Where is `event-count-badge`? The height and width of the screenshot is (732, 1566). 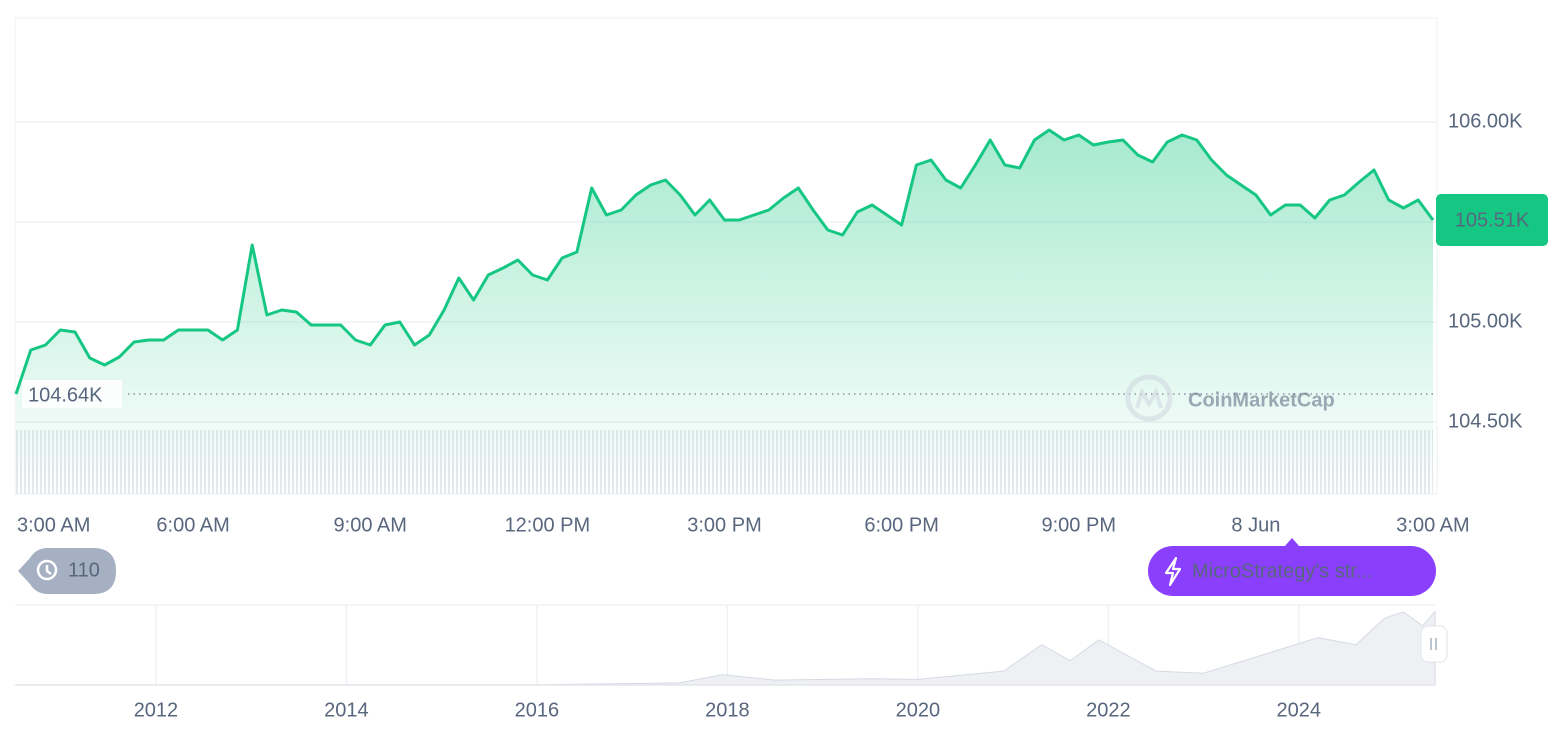
event-count-badge is located at coordinates (67, 571).